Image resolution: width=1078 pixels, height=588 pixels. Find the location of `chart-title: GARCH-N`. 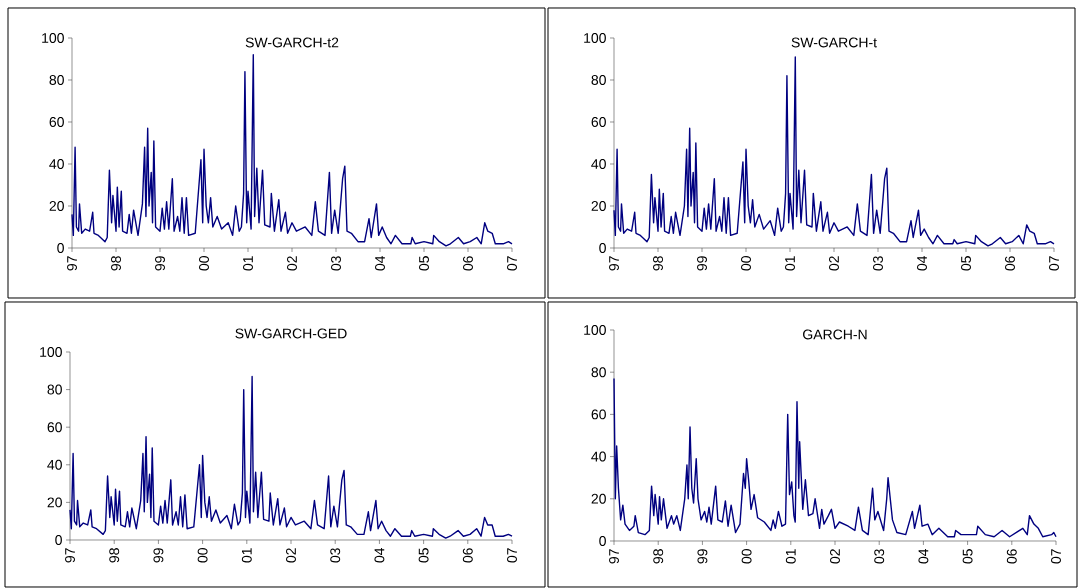

chart-title: GARCH-N is located at coordinates (835, 334).